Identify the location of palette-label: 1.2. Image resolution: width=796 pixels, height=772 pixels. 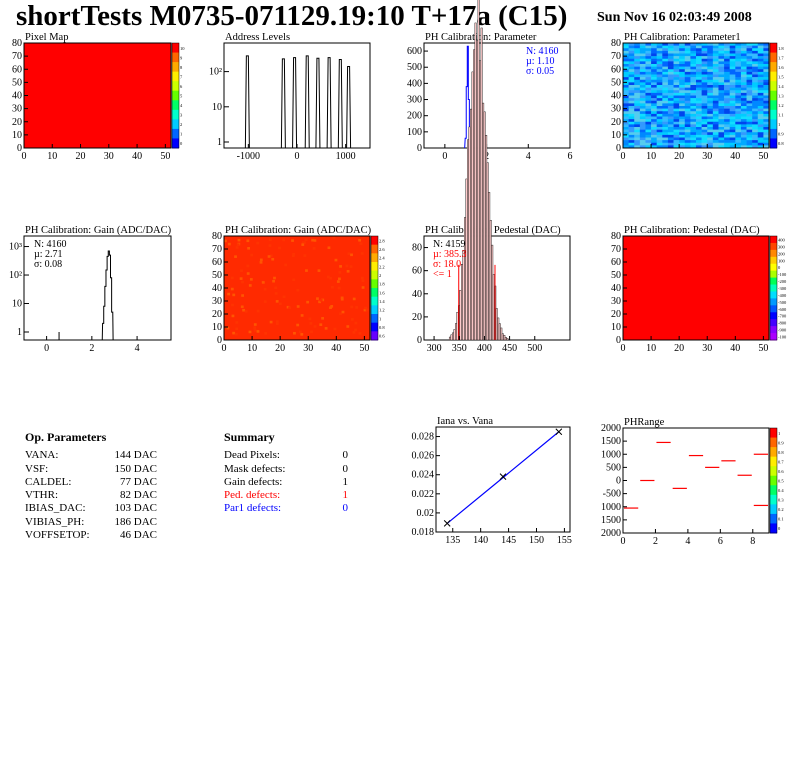
(382, 310).